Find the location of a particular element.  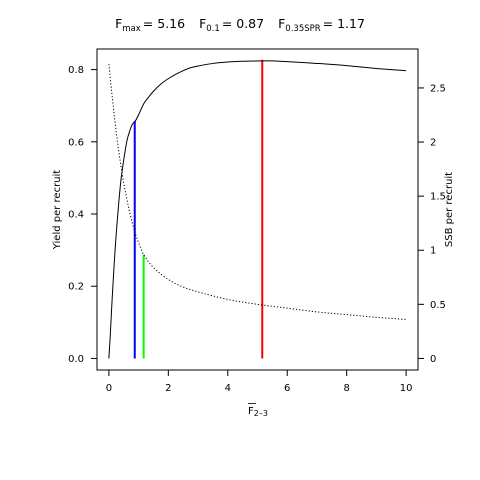

y-axis-title: Yield per recruit is located at coordinates (57, 210).